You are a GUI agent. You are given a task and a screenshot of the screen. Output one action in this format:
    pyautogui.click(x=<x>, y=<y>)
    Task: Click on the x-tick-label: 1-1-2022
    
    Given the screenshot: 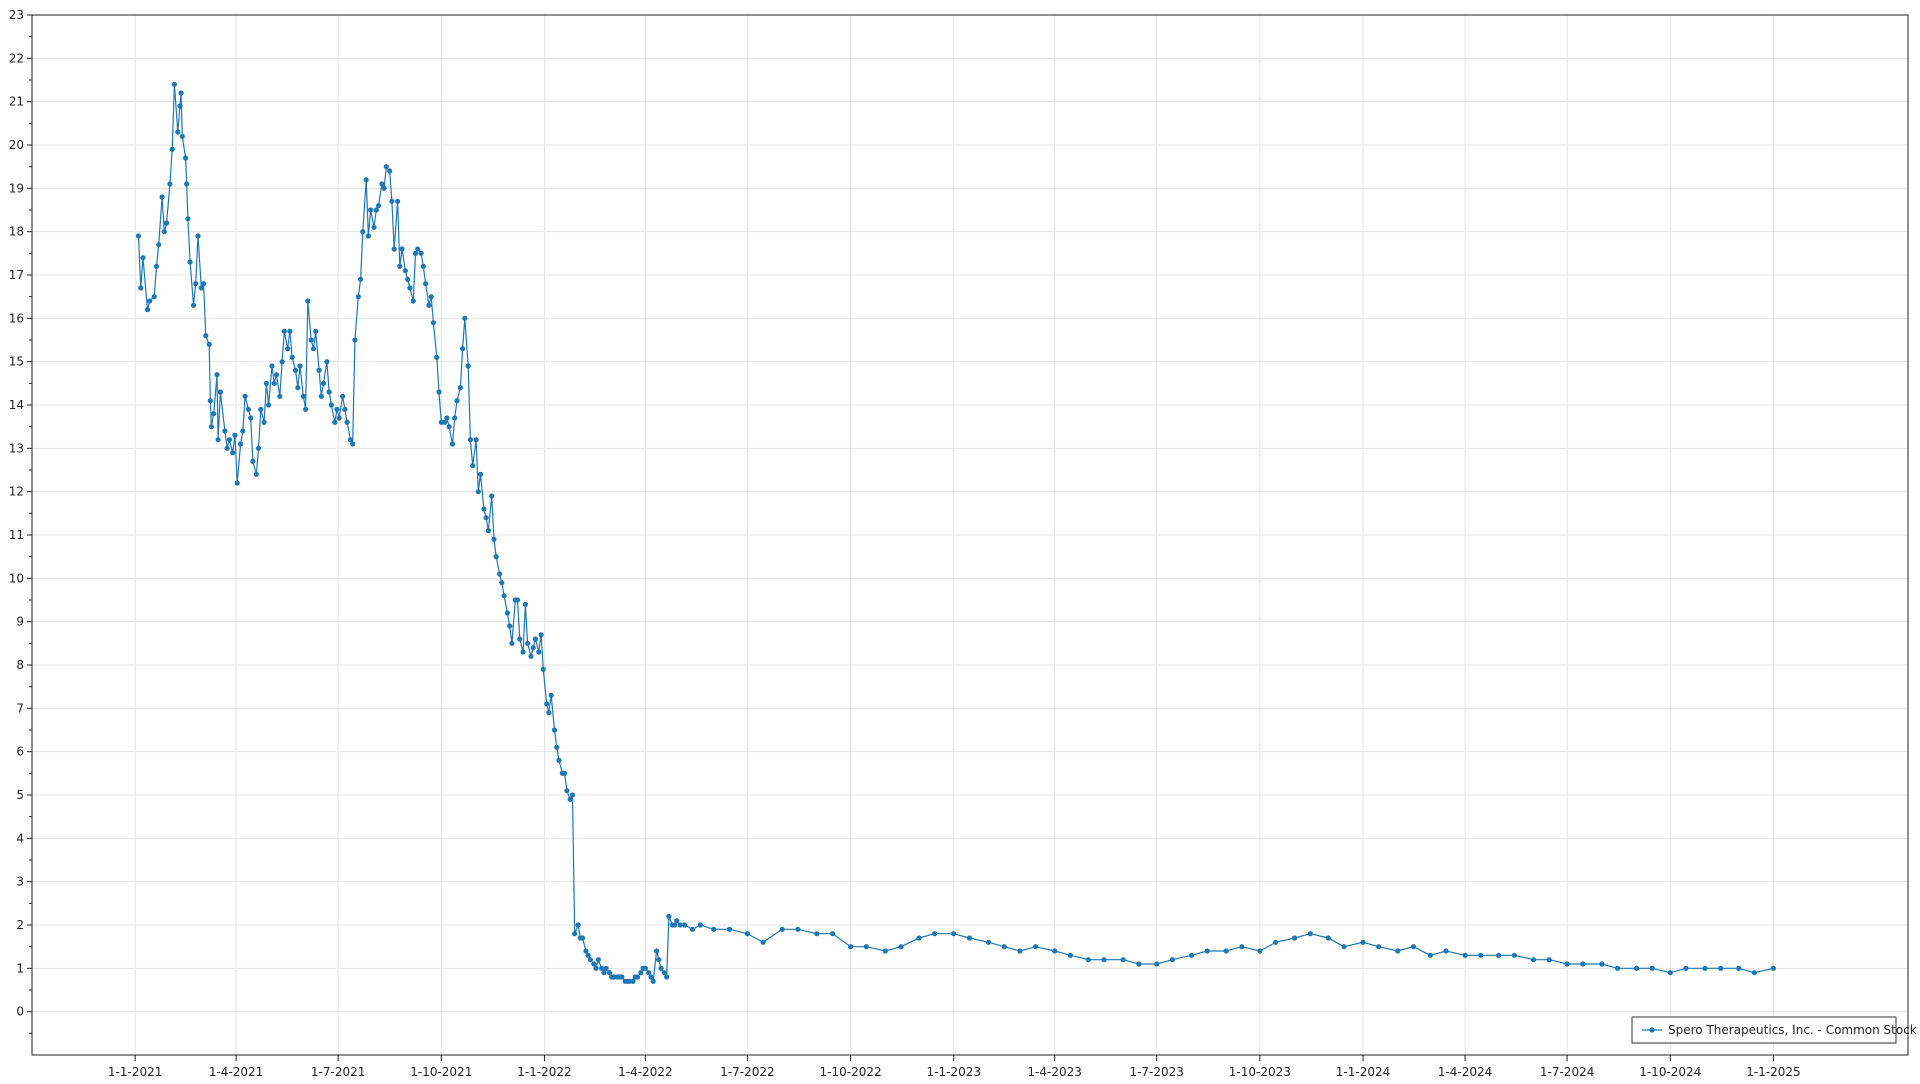 What is the action you would take?
    pyautogui.click(x=544, y=1072)
    